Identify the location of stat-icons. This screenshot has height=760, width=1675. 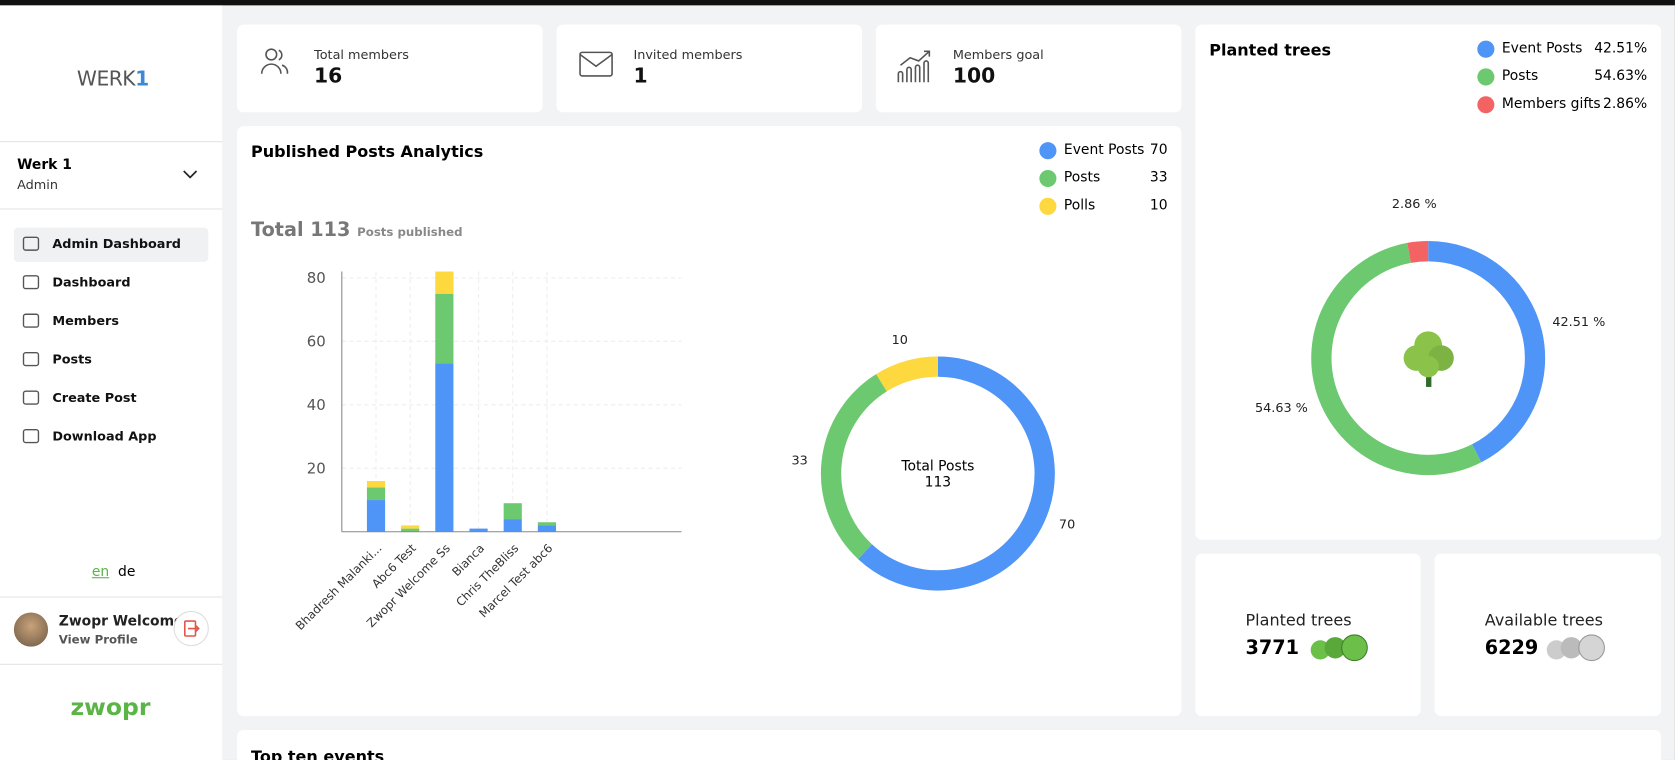
(595, 65).